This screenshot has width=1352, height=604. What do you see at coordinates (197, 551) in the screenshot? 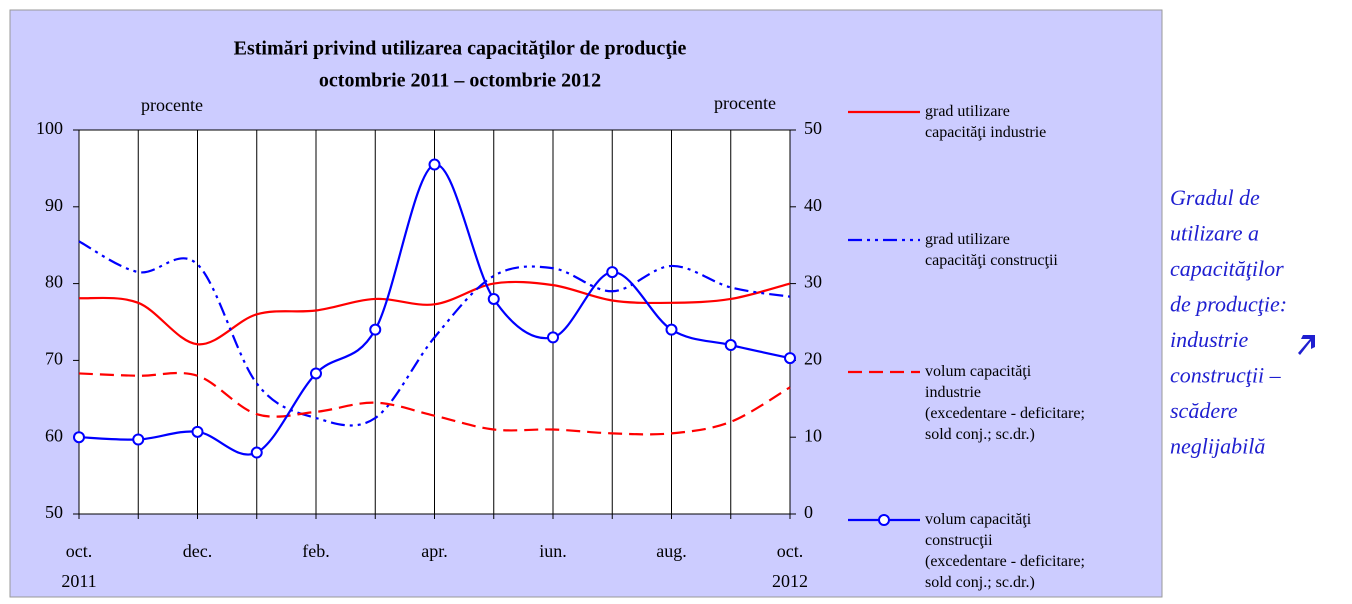
I see `x-tick-label: dec.` at bounding box center [197, 551].